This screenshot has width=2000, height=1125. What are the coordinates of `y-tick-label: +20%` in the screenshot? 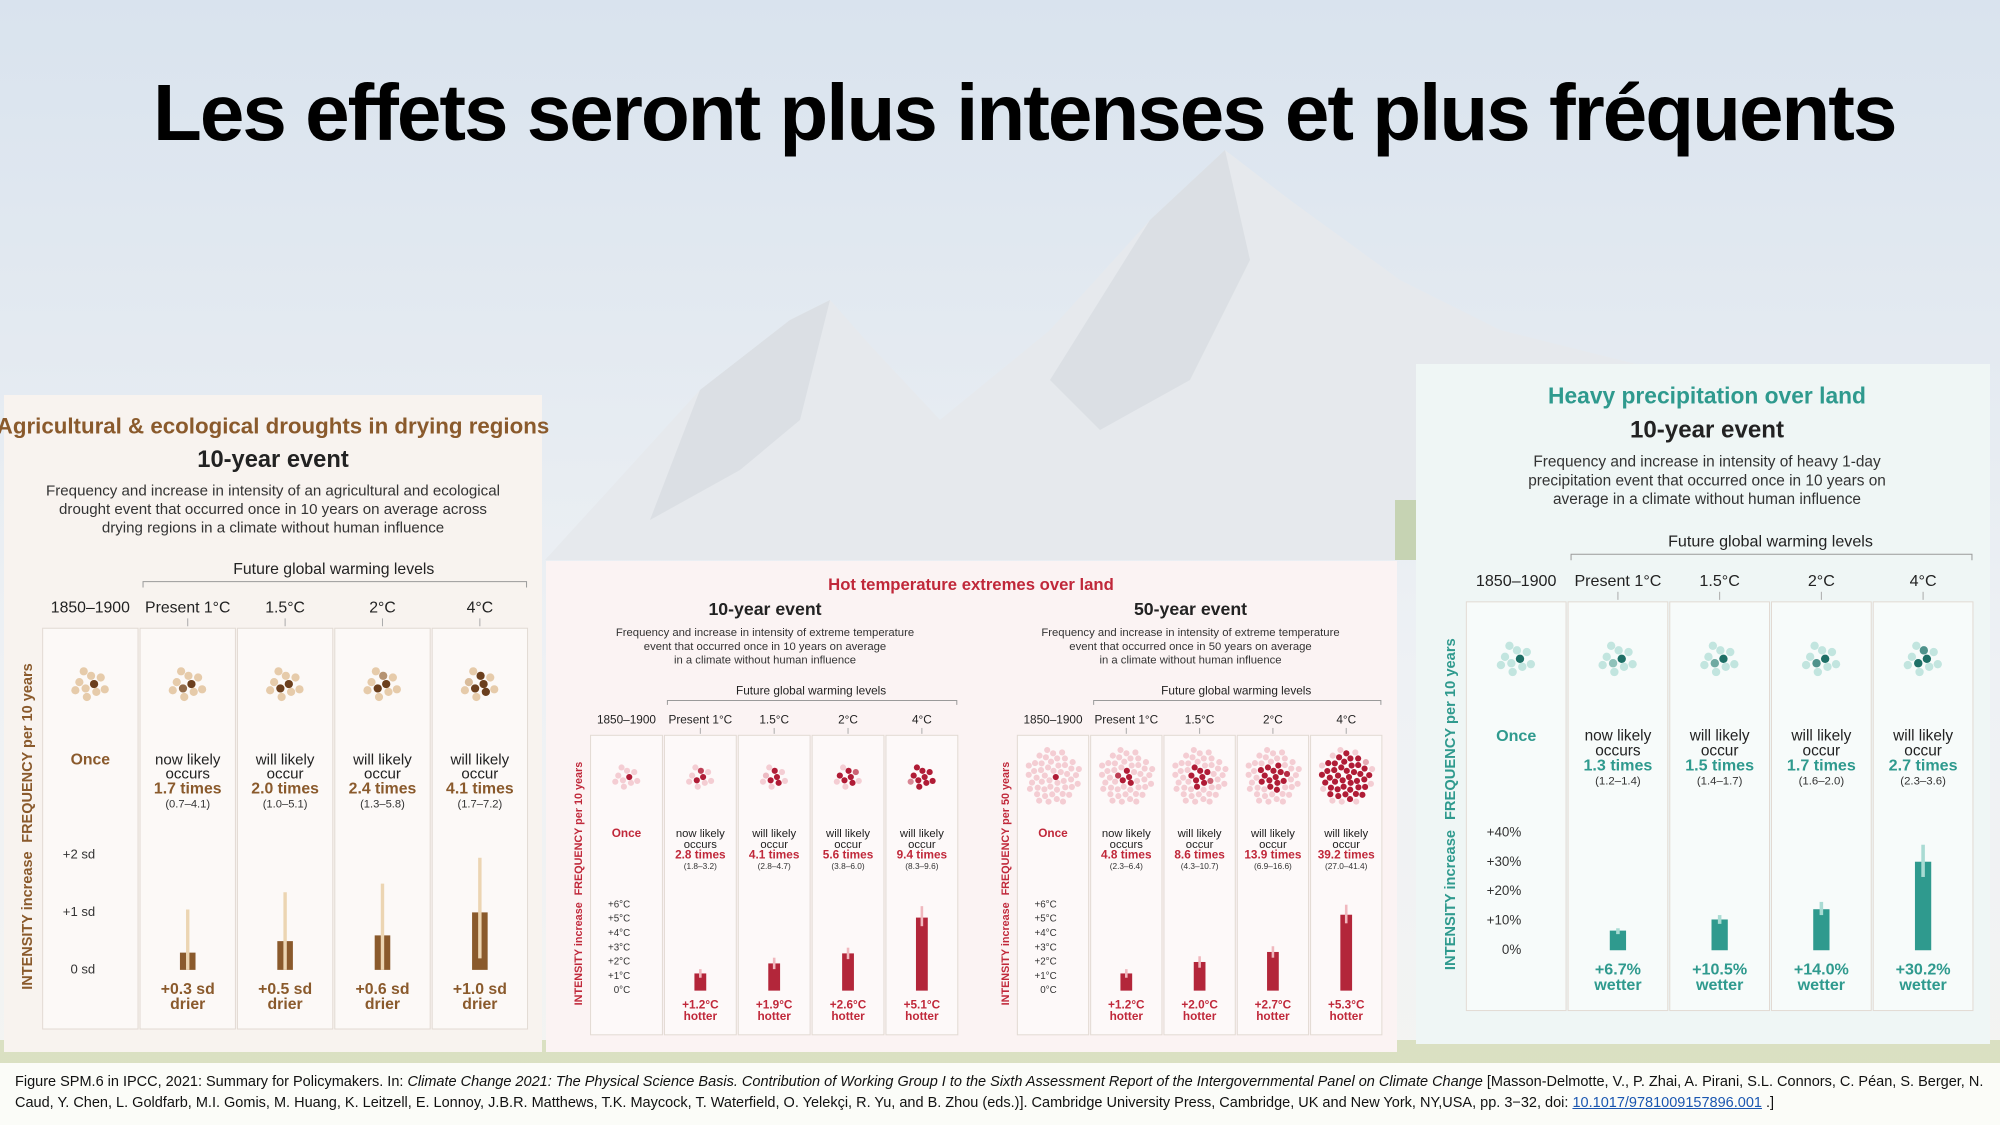 It's located at (1504, 890).